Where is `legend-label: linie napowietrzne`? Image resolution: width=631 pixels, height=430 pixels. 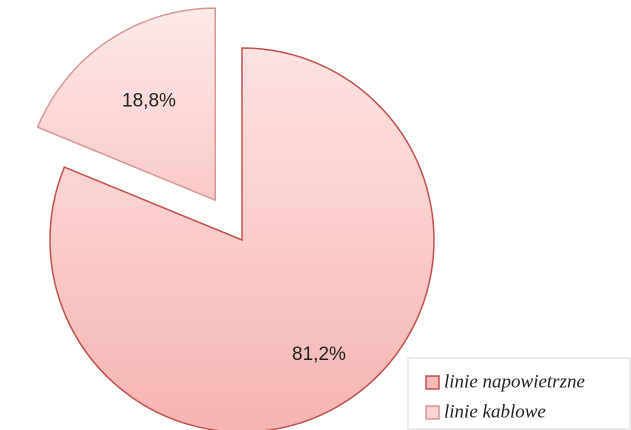 legend-label: linie napowietrzne is located at coordinates (514, 381).